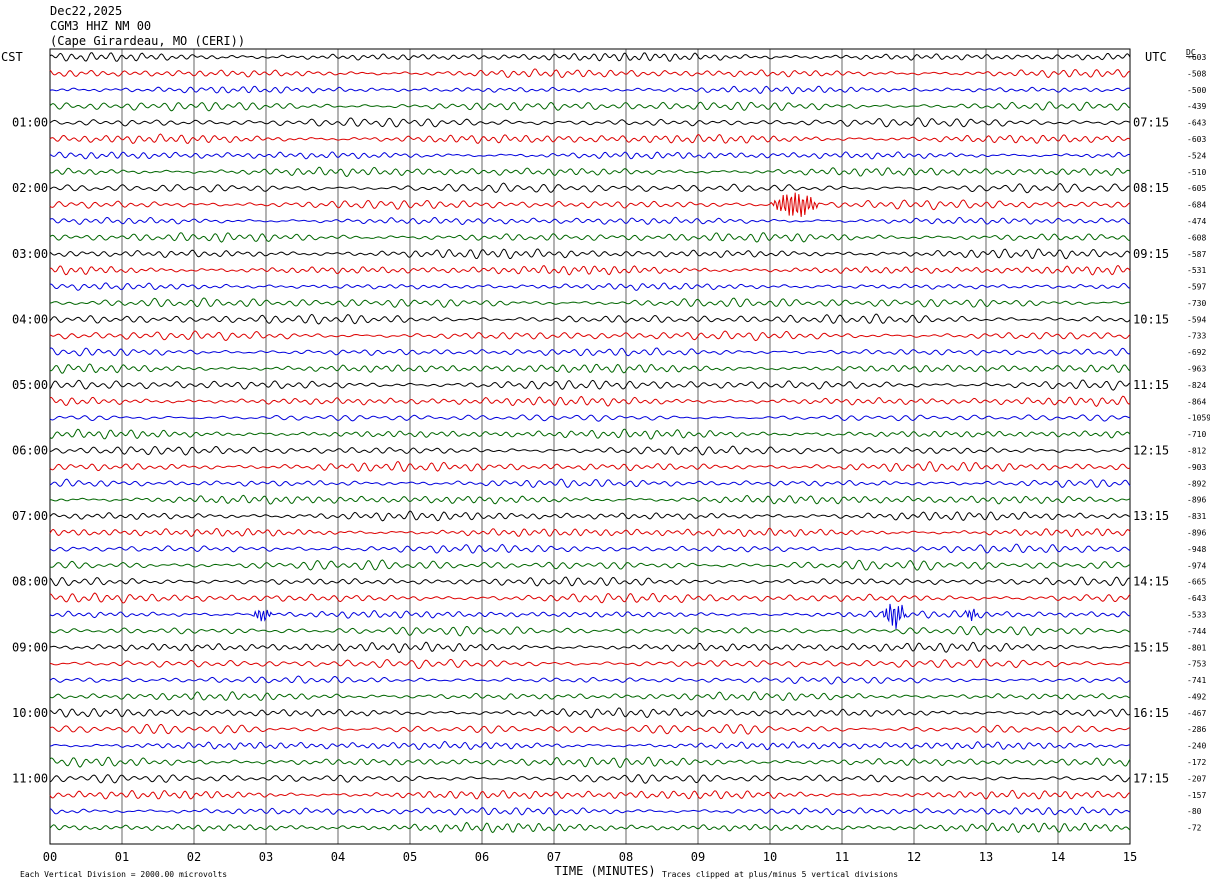  Describe the element at coordinates (1151, 123) in the screenshot. I see `utc-hour-label: 07:15` at that location.